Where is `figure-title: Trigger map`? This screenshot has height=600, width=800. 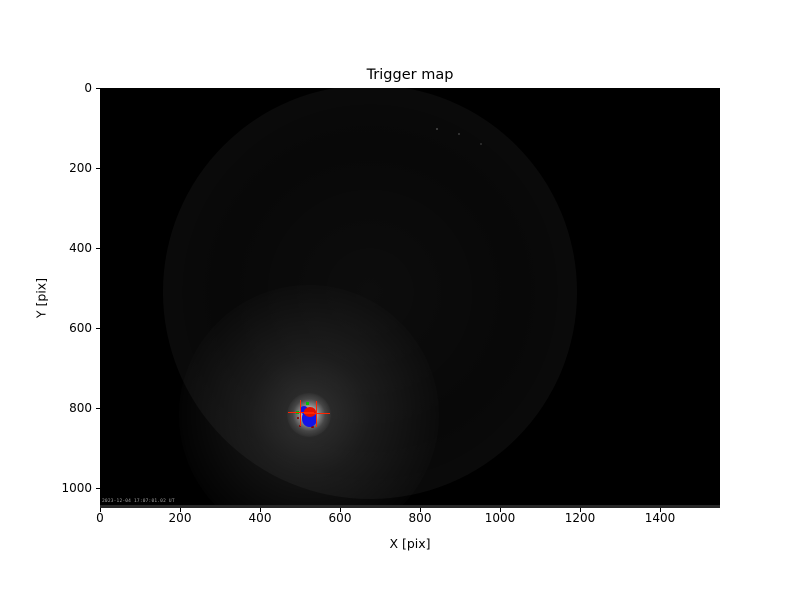
figure-title: Trigger map is located at coordinates (410, 75).